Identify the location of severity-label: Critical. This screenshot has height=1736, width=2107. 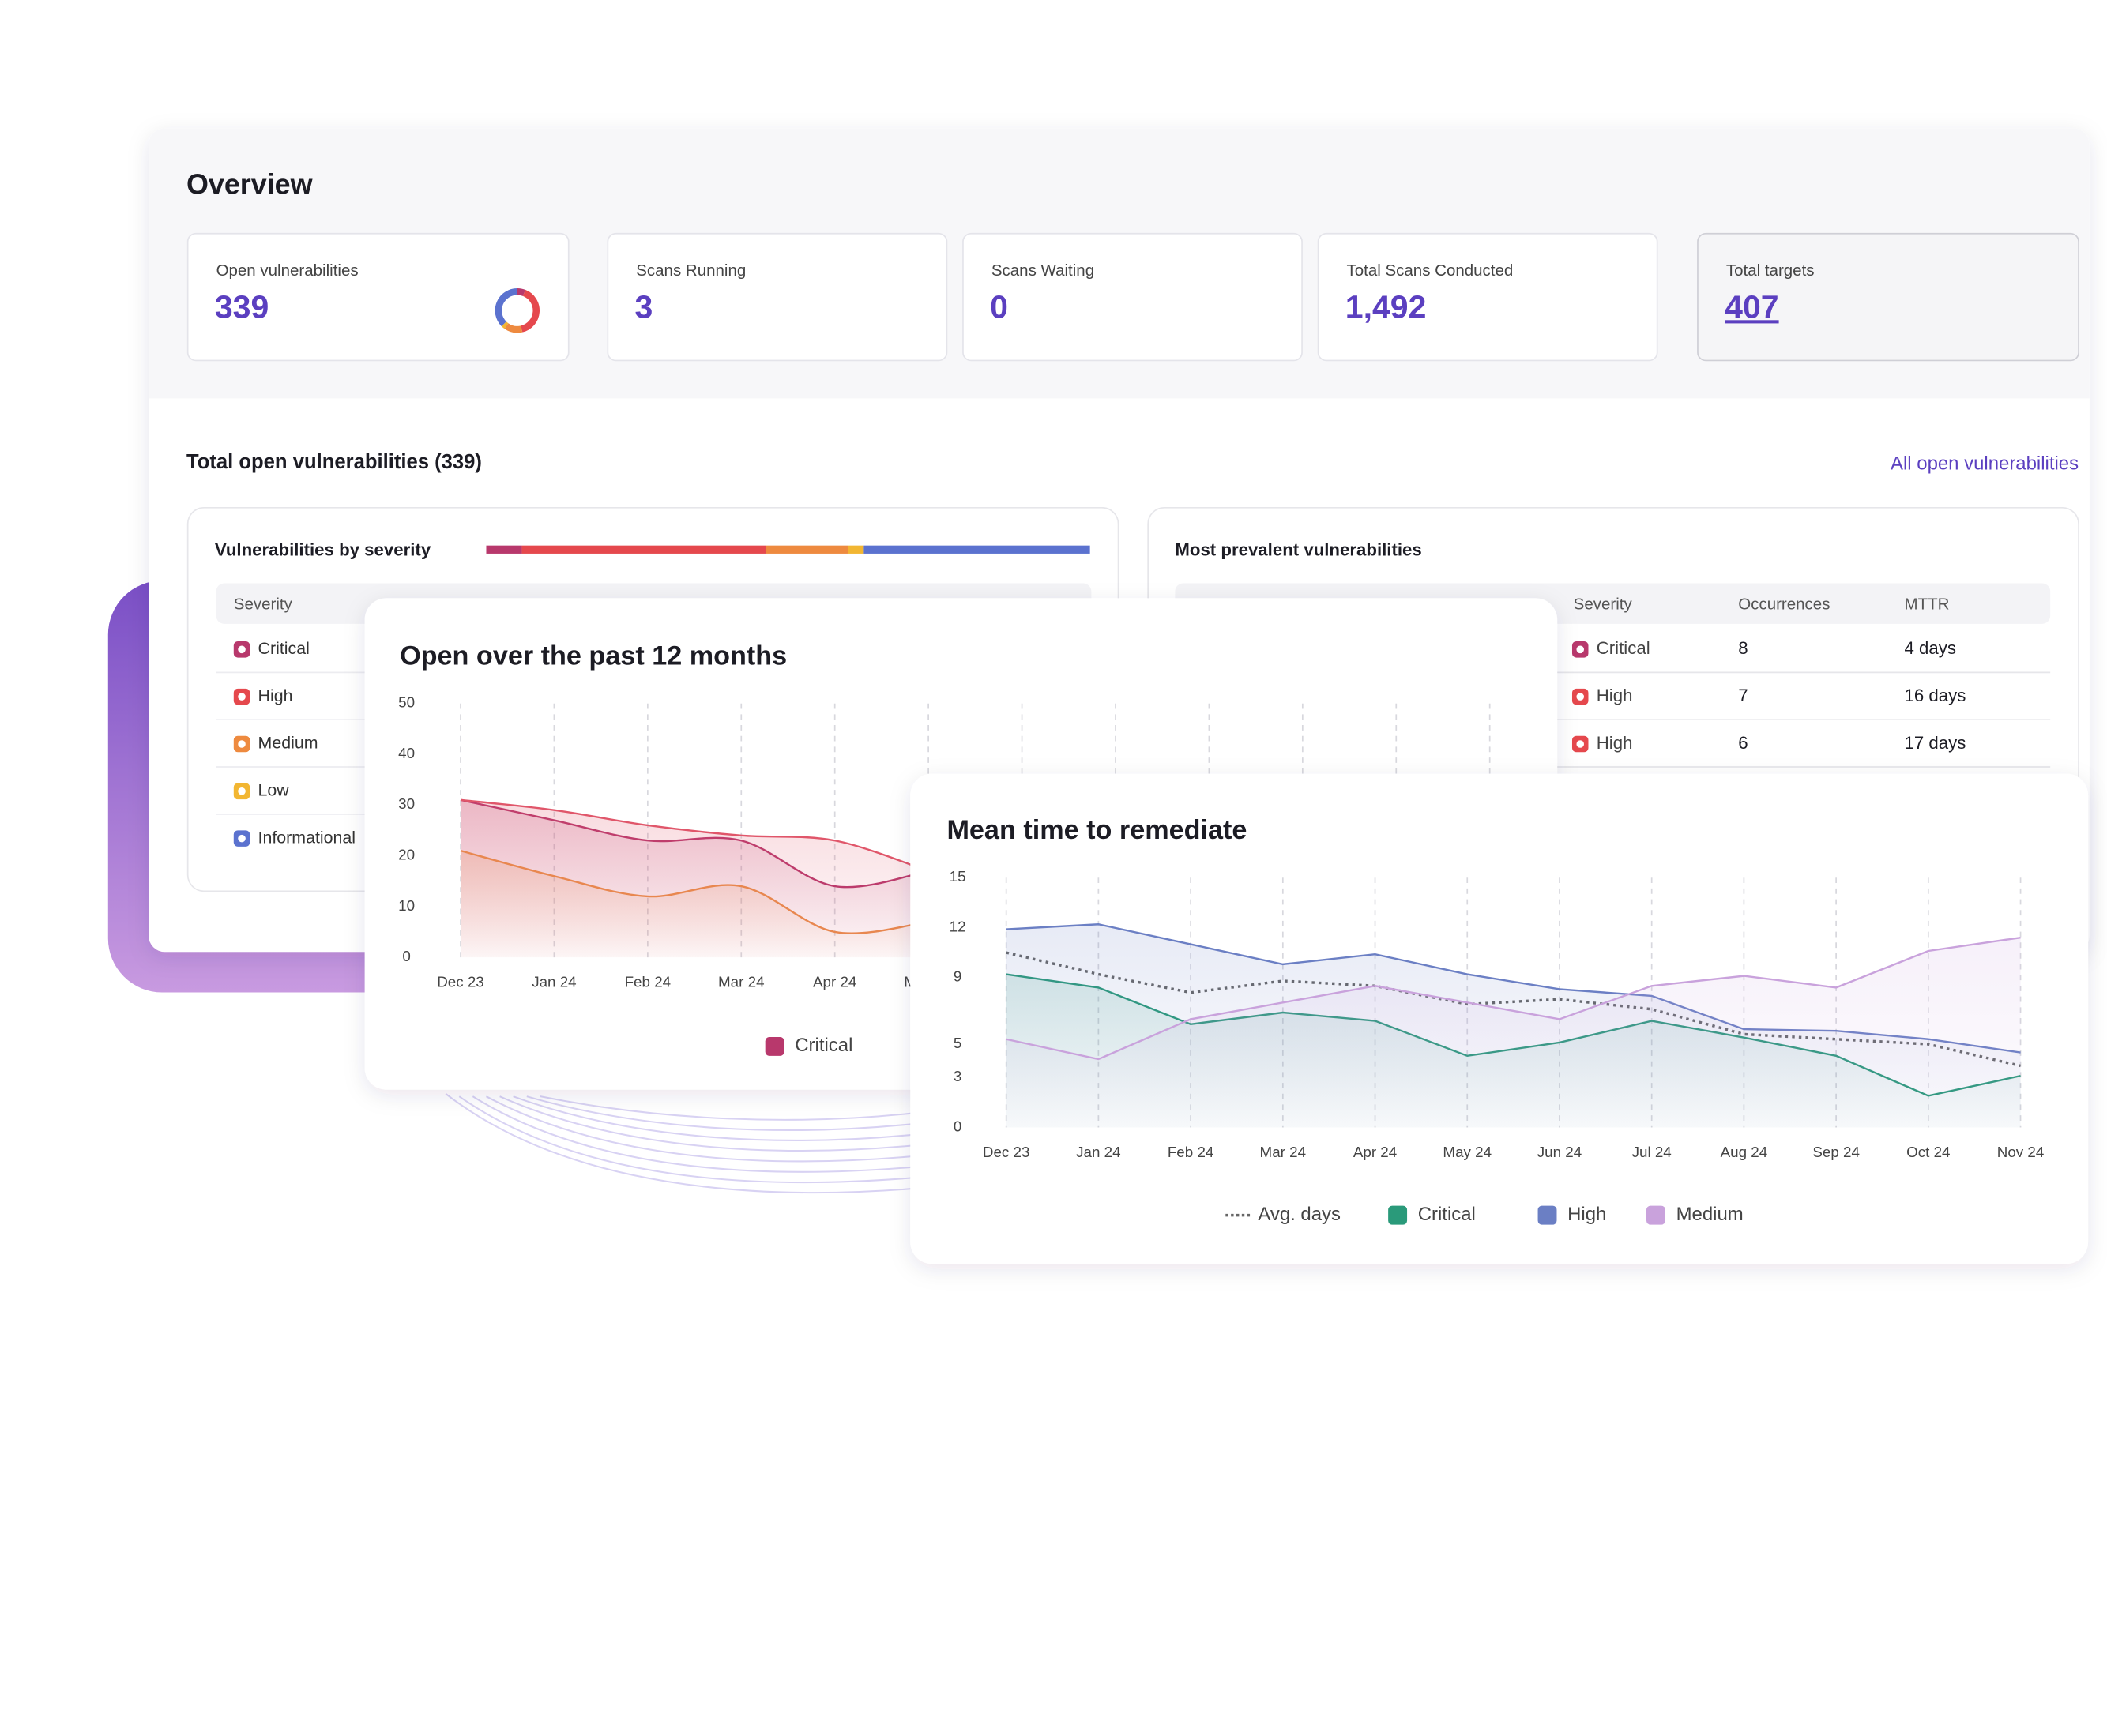
(284, 649).